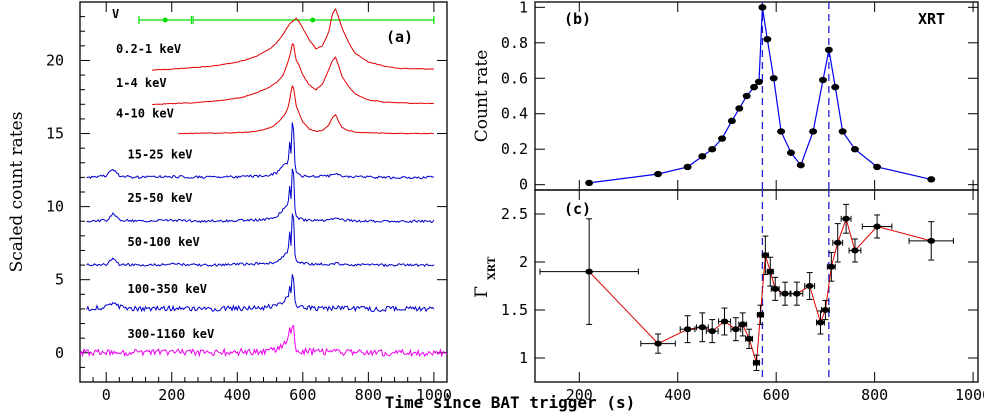 The width and height of the screenshot is (984, 416). Describe the element at coordinates (514, 43) in the screenshot. I see `panel-b-ytick-label: 0.8` at that location.